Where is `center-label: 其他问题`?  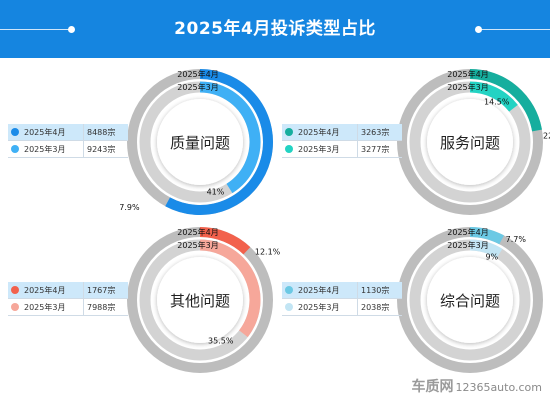 center-label: 其他问题 is located at coordinates (200, 301).